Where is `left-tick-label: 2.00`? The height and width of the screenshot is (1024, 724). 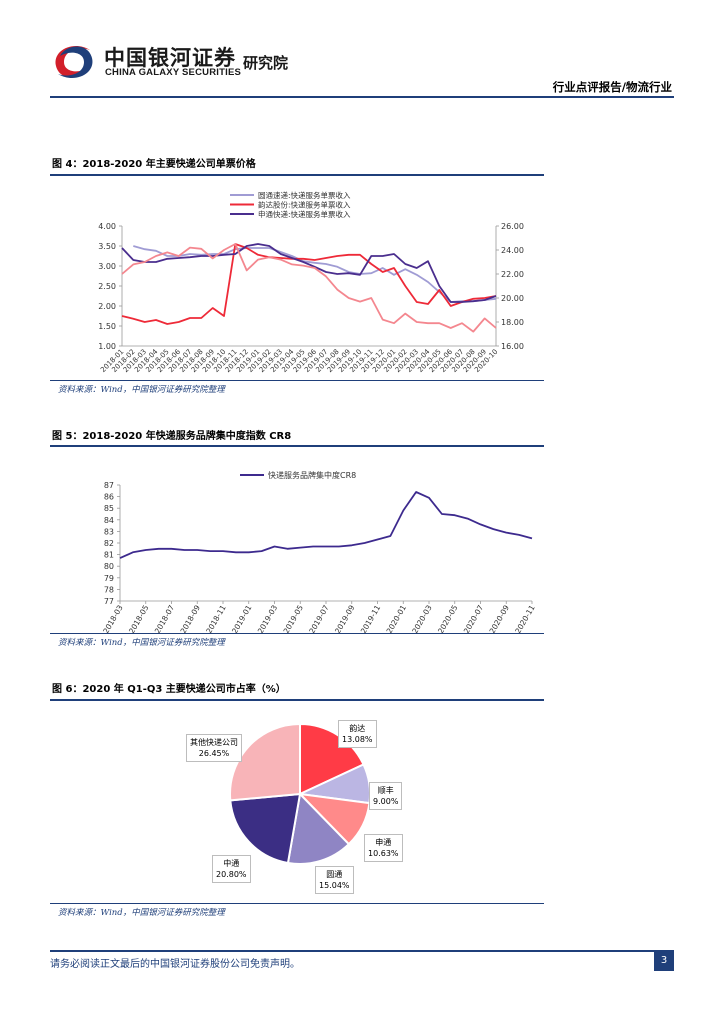 left-tick-label: 2.00 is located at coordinates (107, 306).